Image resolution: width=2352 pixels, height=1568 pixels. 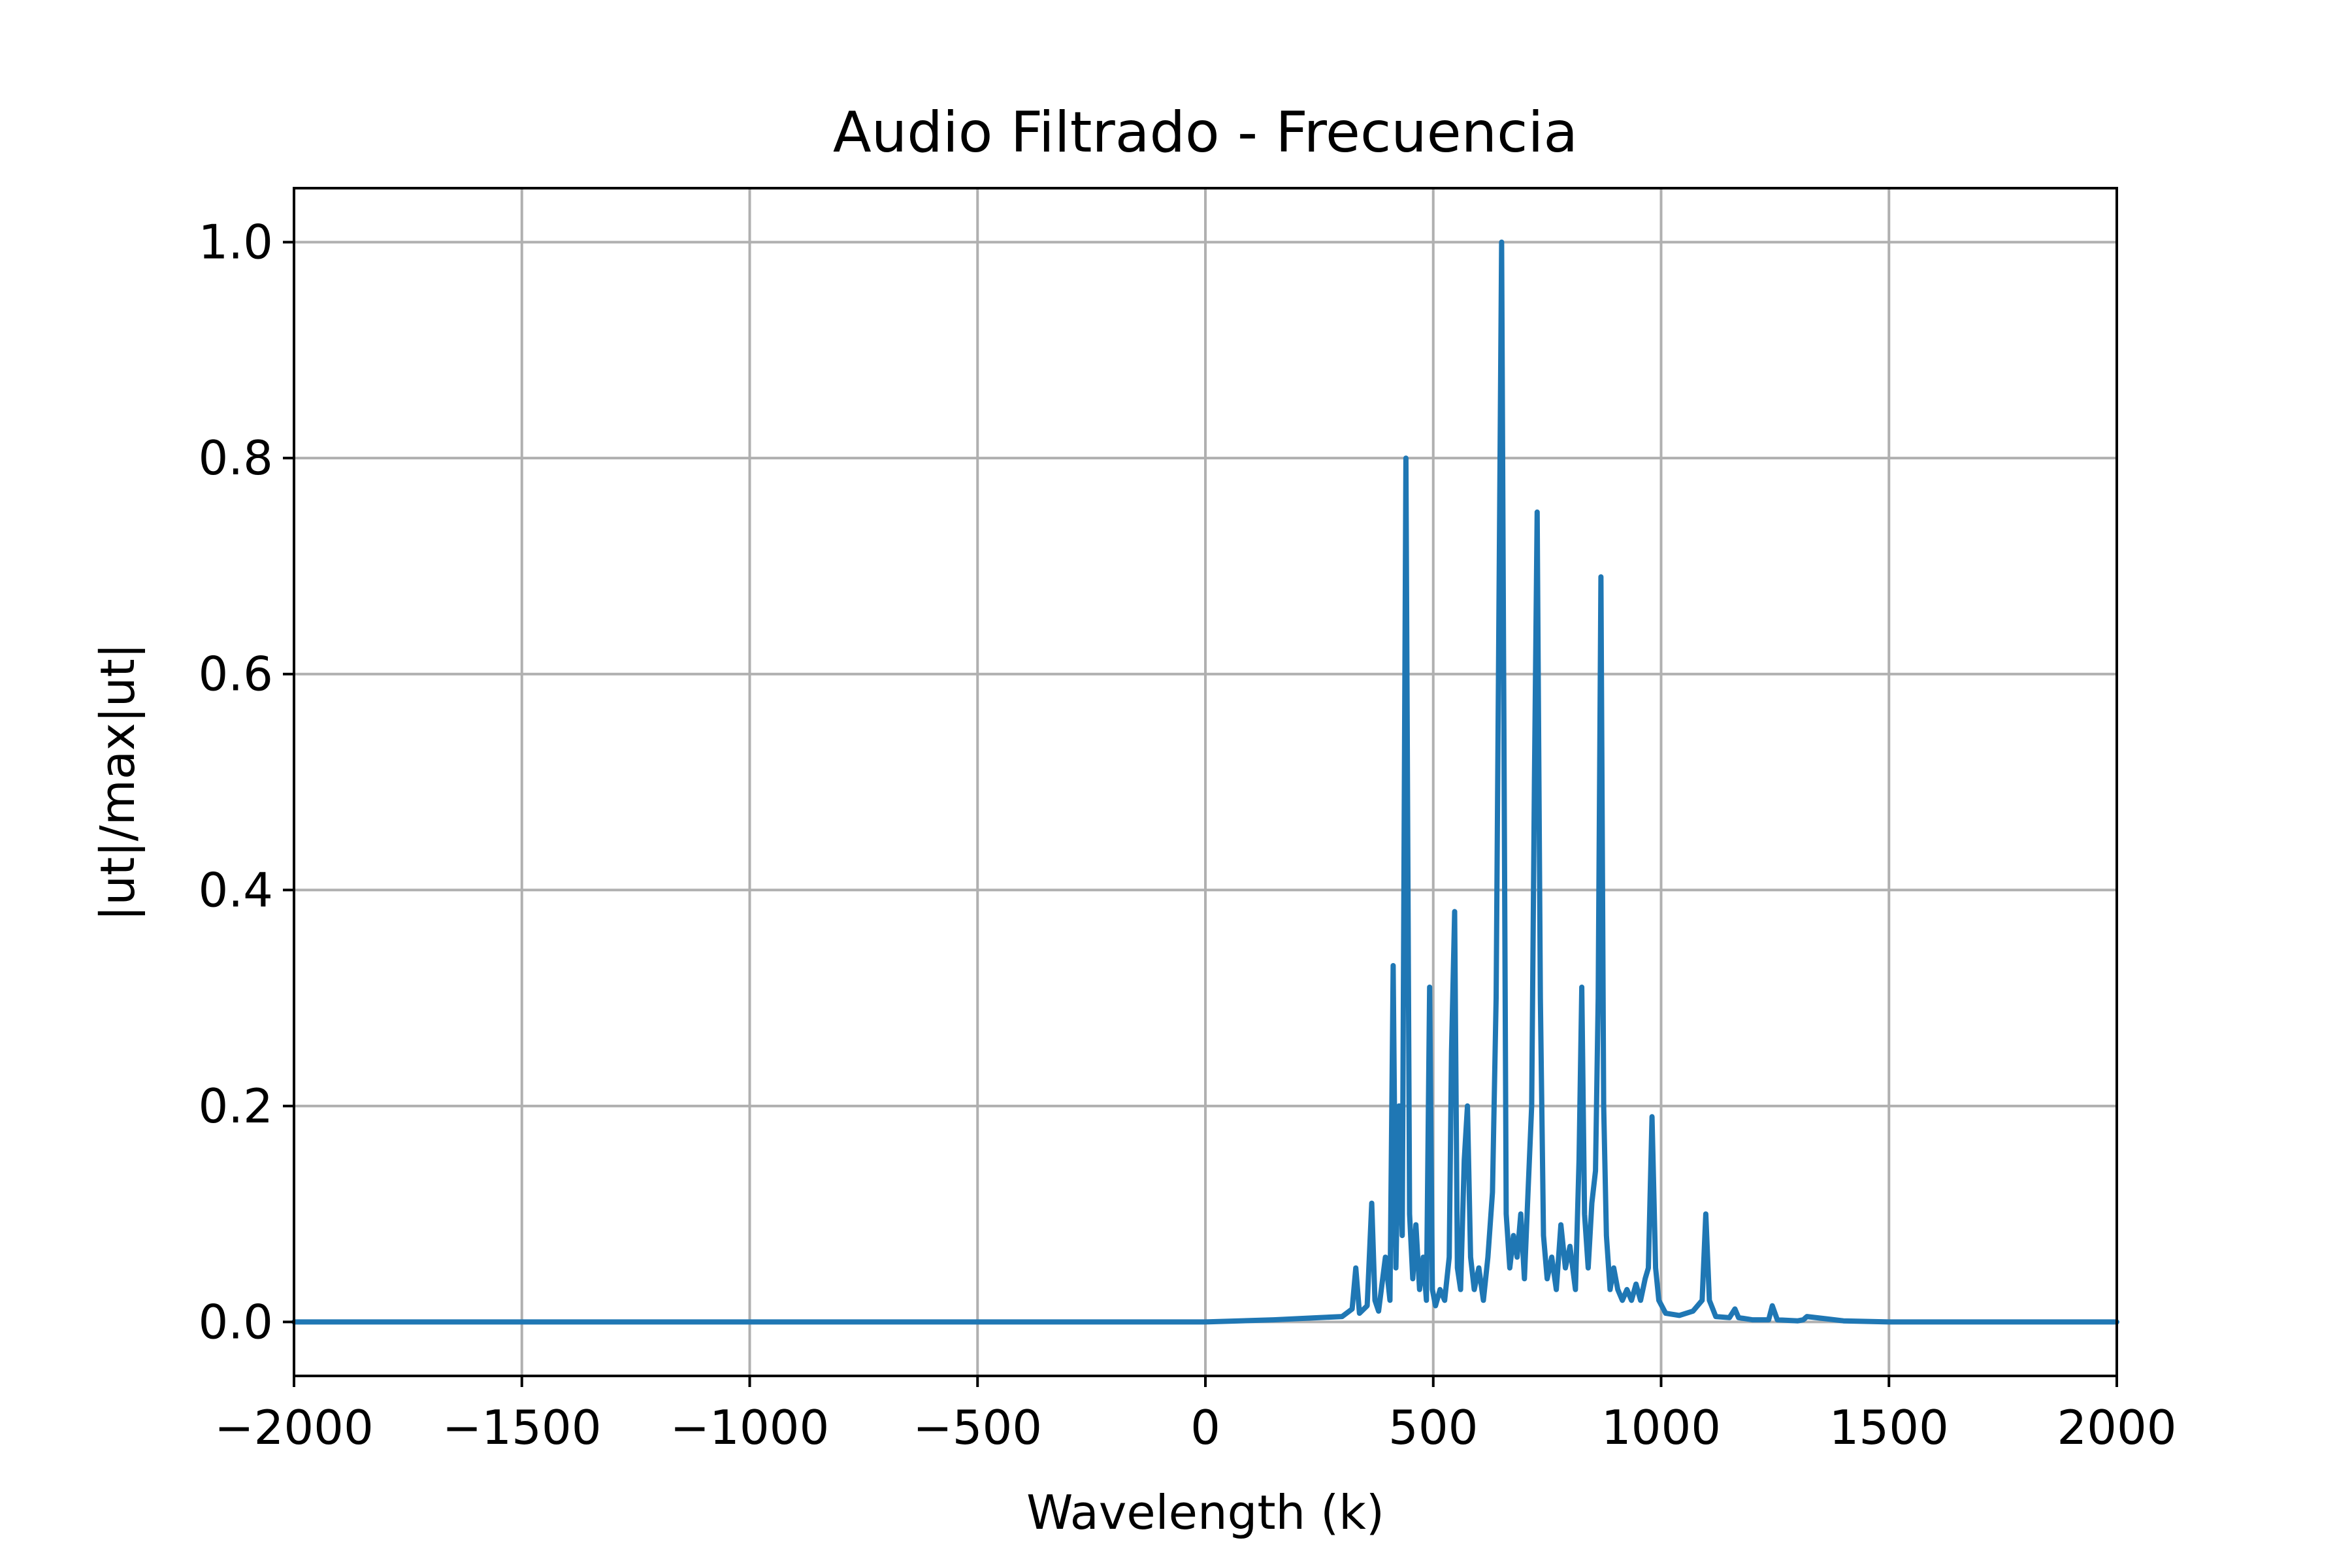 What do you see at coordinates (118, 782) in the screenshot?
I see `y-axis-label: |ut|/max|ut|` at bounding box center [118, 782].